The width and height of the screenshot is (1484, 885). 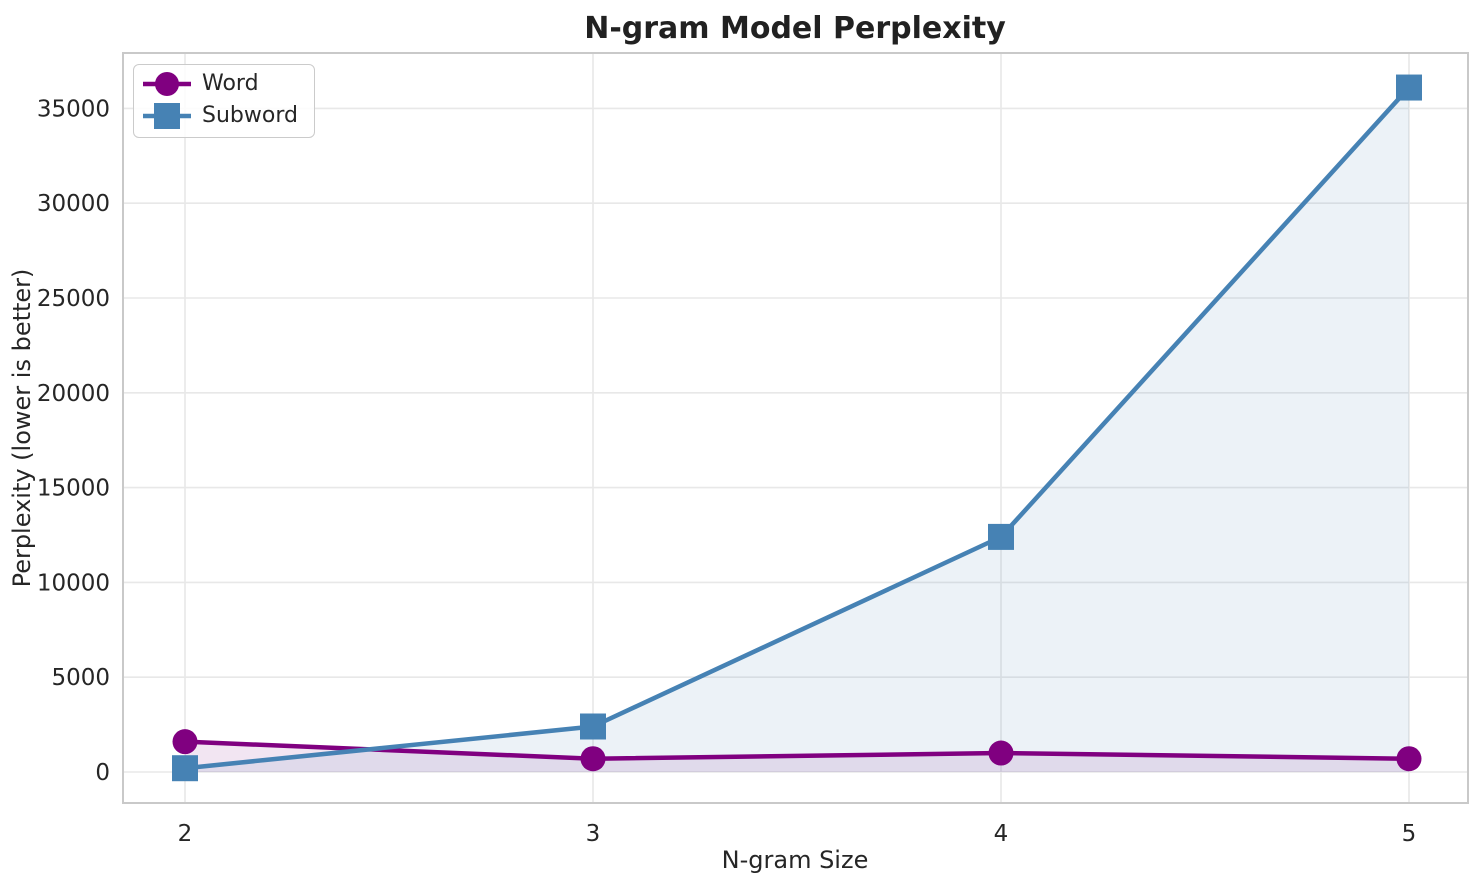 I want to click on word-line-marker-icon, so click(x=167, y=84).